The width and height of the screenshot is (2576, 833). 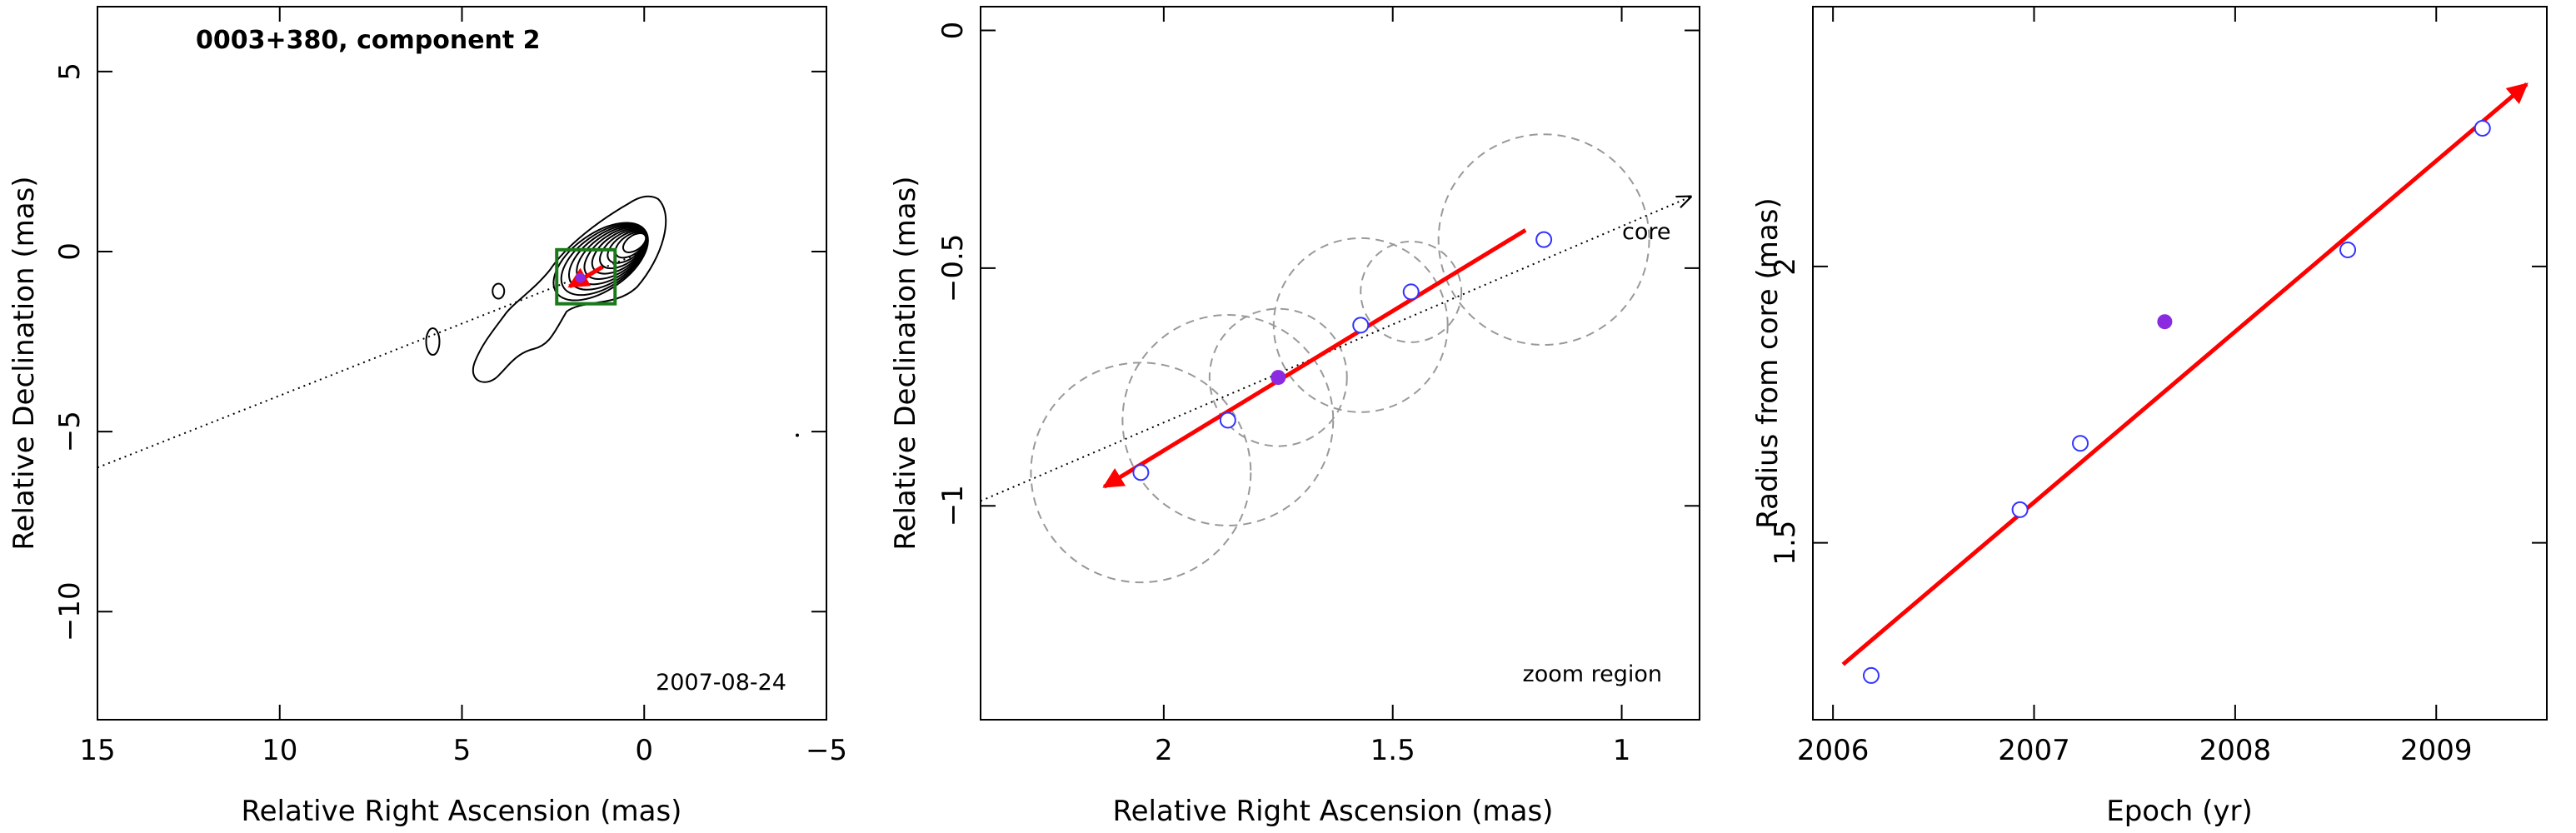 I want to click on y-tick-label: −1, so click(x=953, y=505).